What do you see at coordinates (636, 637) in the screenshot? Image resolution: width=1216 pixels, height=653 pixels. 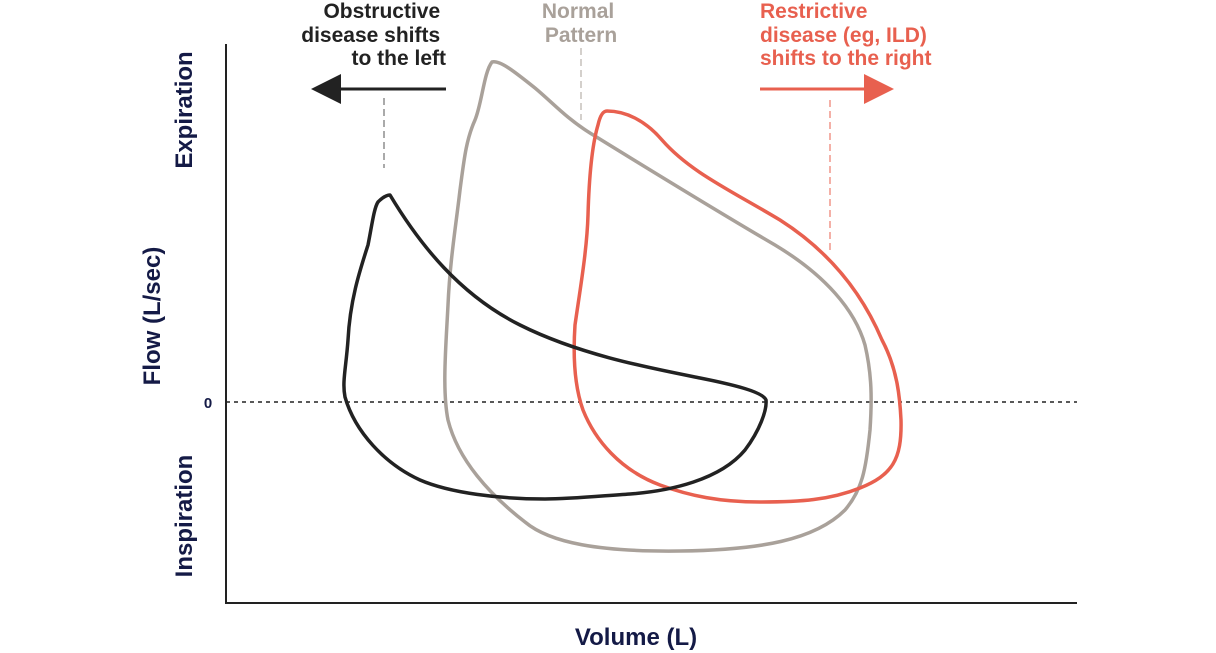 I see `x-axis-title: Volume (L)` at bounding box center [636, 637].